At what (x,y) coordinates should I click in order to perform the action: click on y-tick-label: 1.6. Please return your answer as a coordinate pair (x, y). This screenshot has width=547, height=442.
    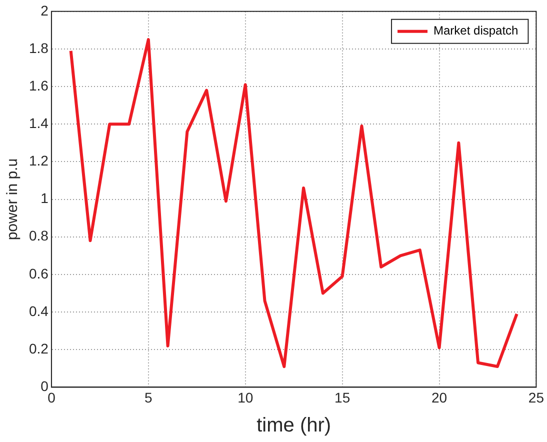
    Looking at the image, I should click on (38, 85).